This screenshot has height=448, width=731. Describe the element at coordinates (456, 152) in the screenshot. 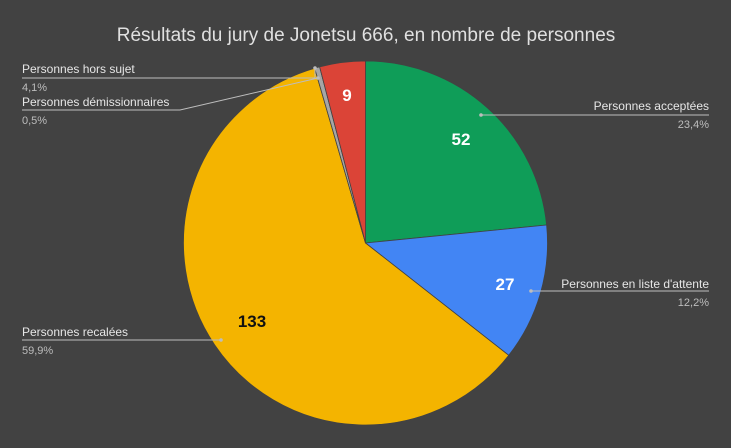

I see `pie-slice-personnes-acceptees` at that location.